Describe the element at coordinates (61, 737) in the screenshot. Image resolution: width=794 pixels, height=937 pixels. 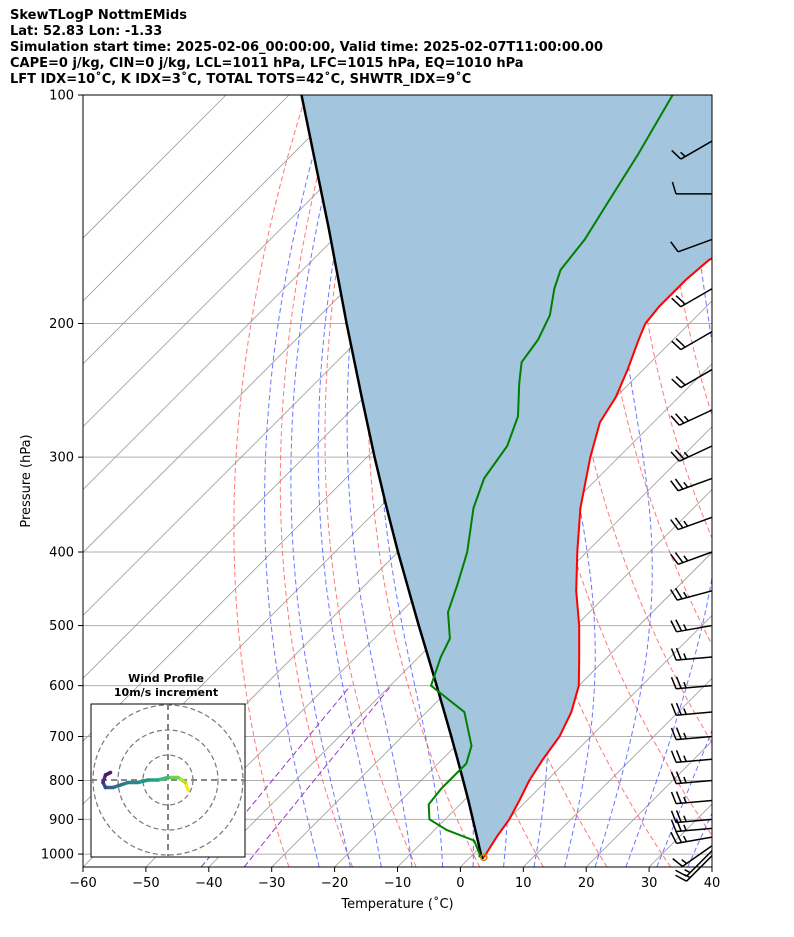
I see `y-tick-label: 700` at that location.